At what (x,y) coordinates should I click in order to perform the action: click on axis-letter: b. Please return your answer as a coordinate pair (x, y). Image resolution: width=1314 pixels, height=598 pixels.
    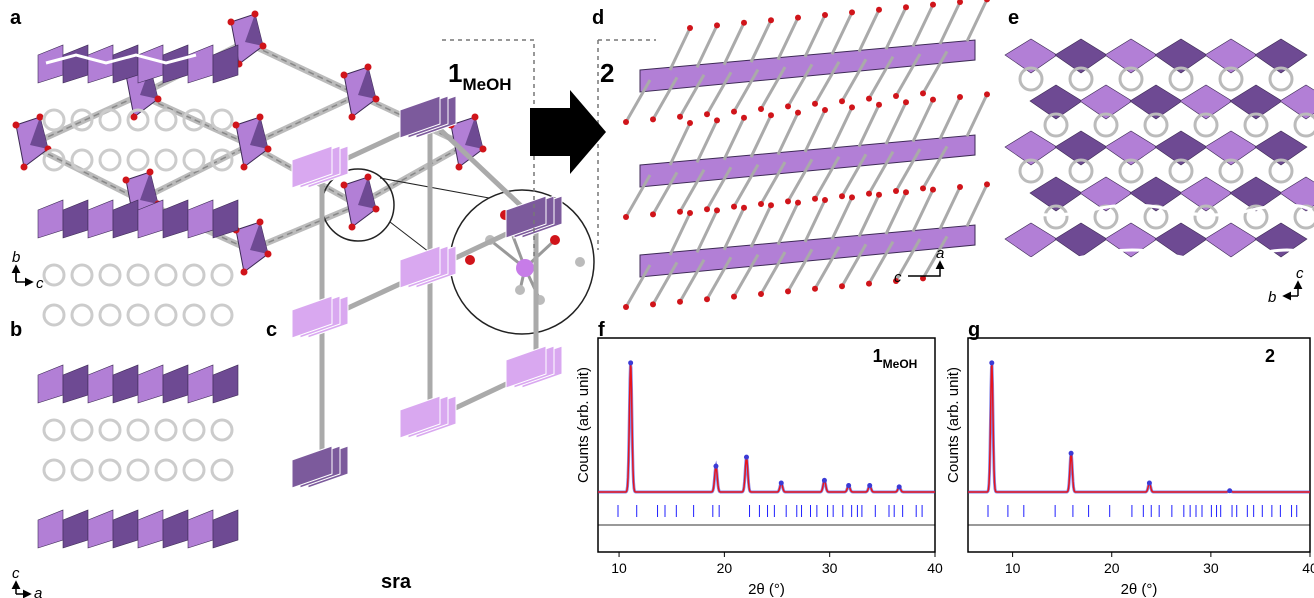
    Looking at the image, I should click on (16, 257).